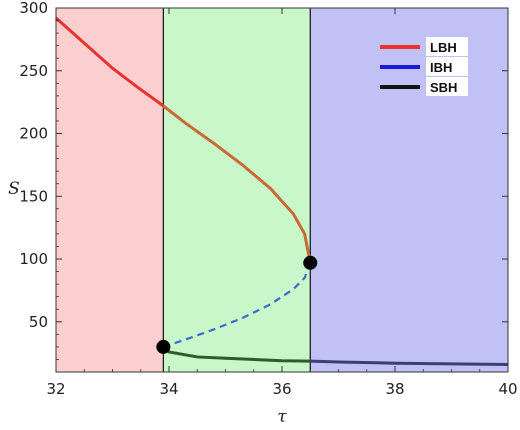 The image size is (520, 430). I want to click on series-lbh-line-right, so click(237, 184).